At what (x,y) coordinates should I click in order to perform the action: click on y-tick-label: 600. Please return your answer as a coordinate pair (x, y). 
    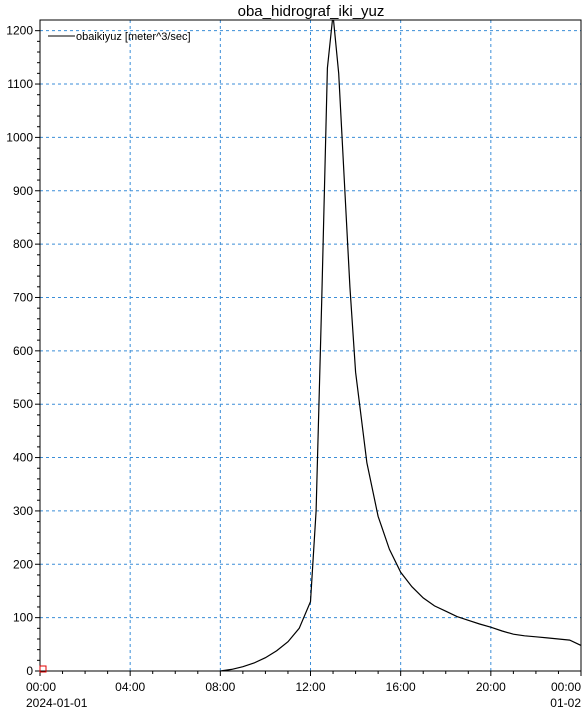
    Looking at the image, I should click on (23, 351).